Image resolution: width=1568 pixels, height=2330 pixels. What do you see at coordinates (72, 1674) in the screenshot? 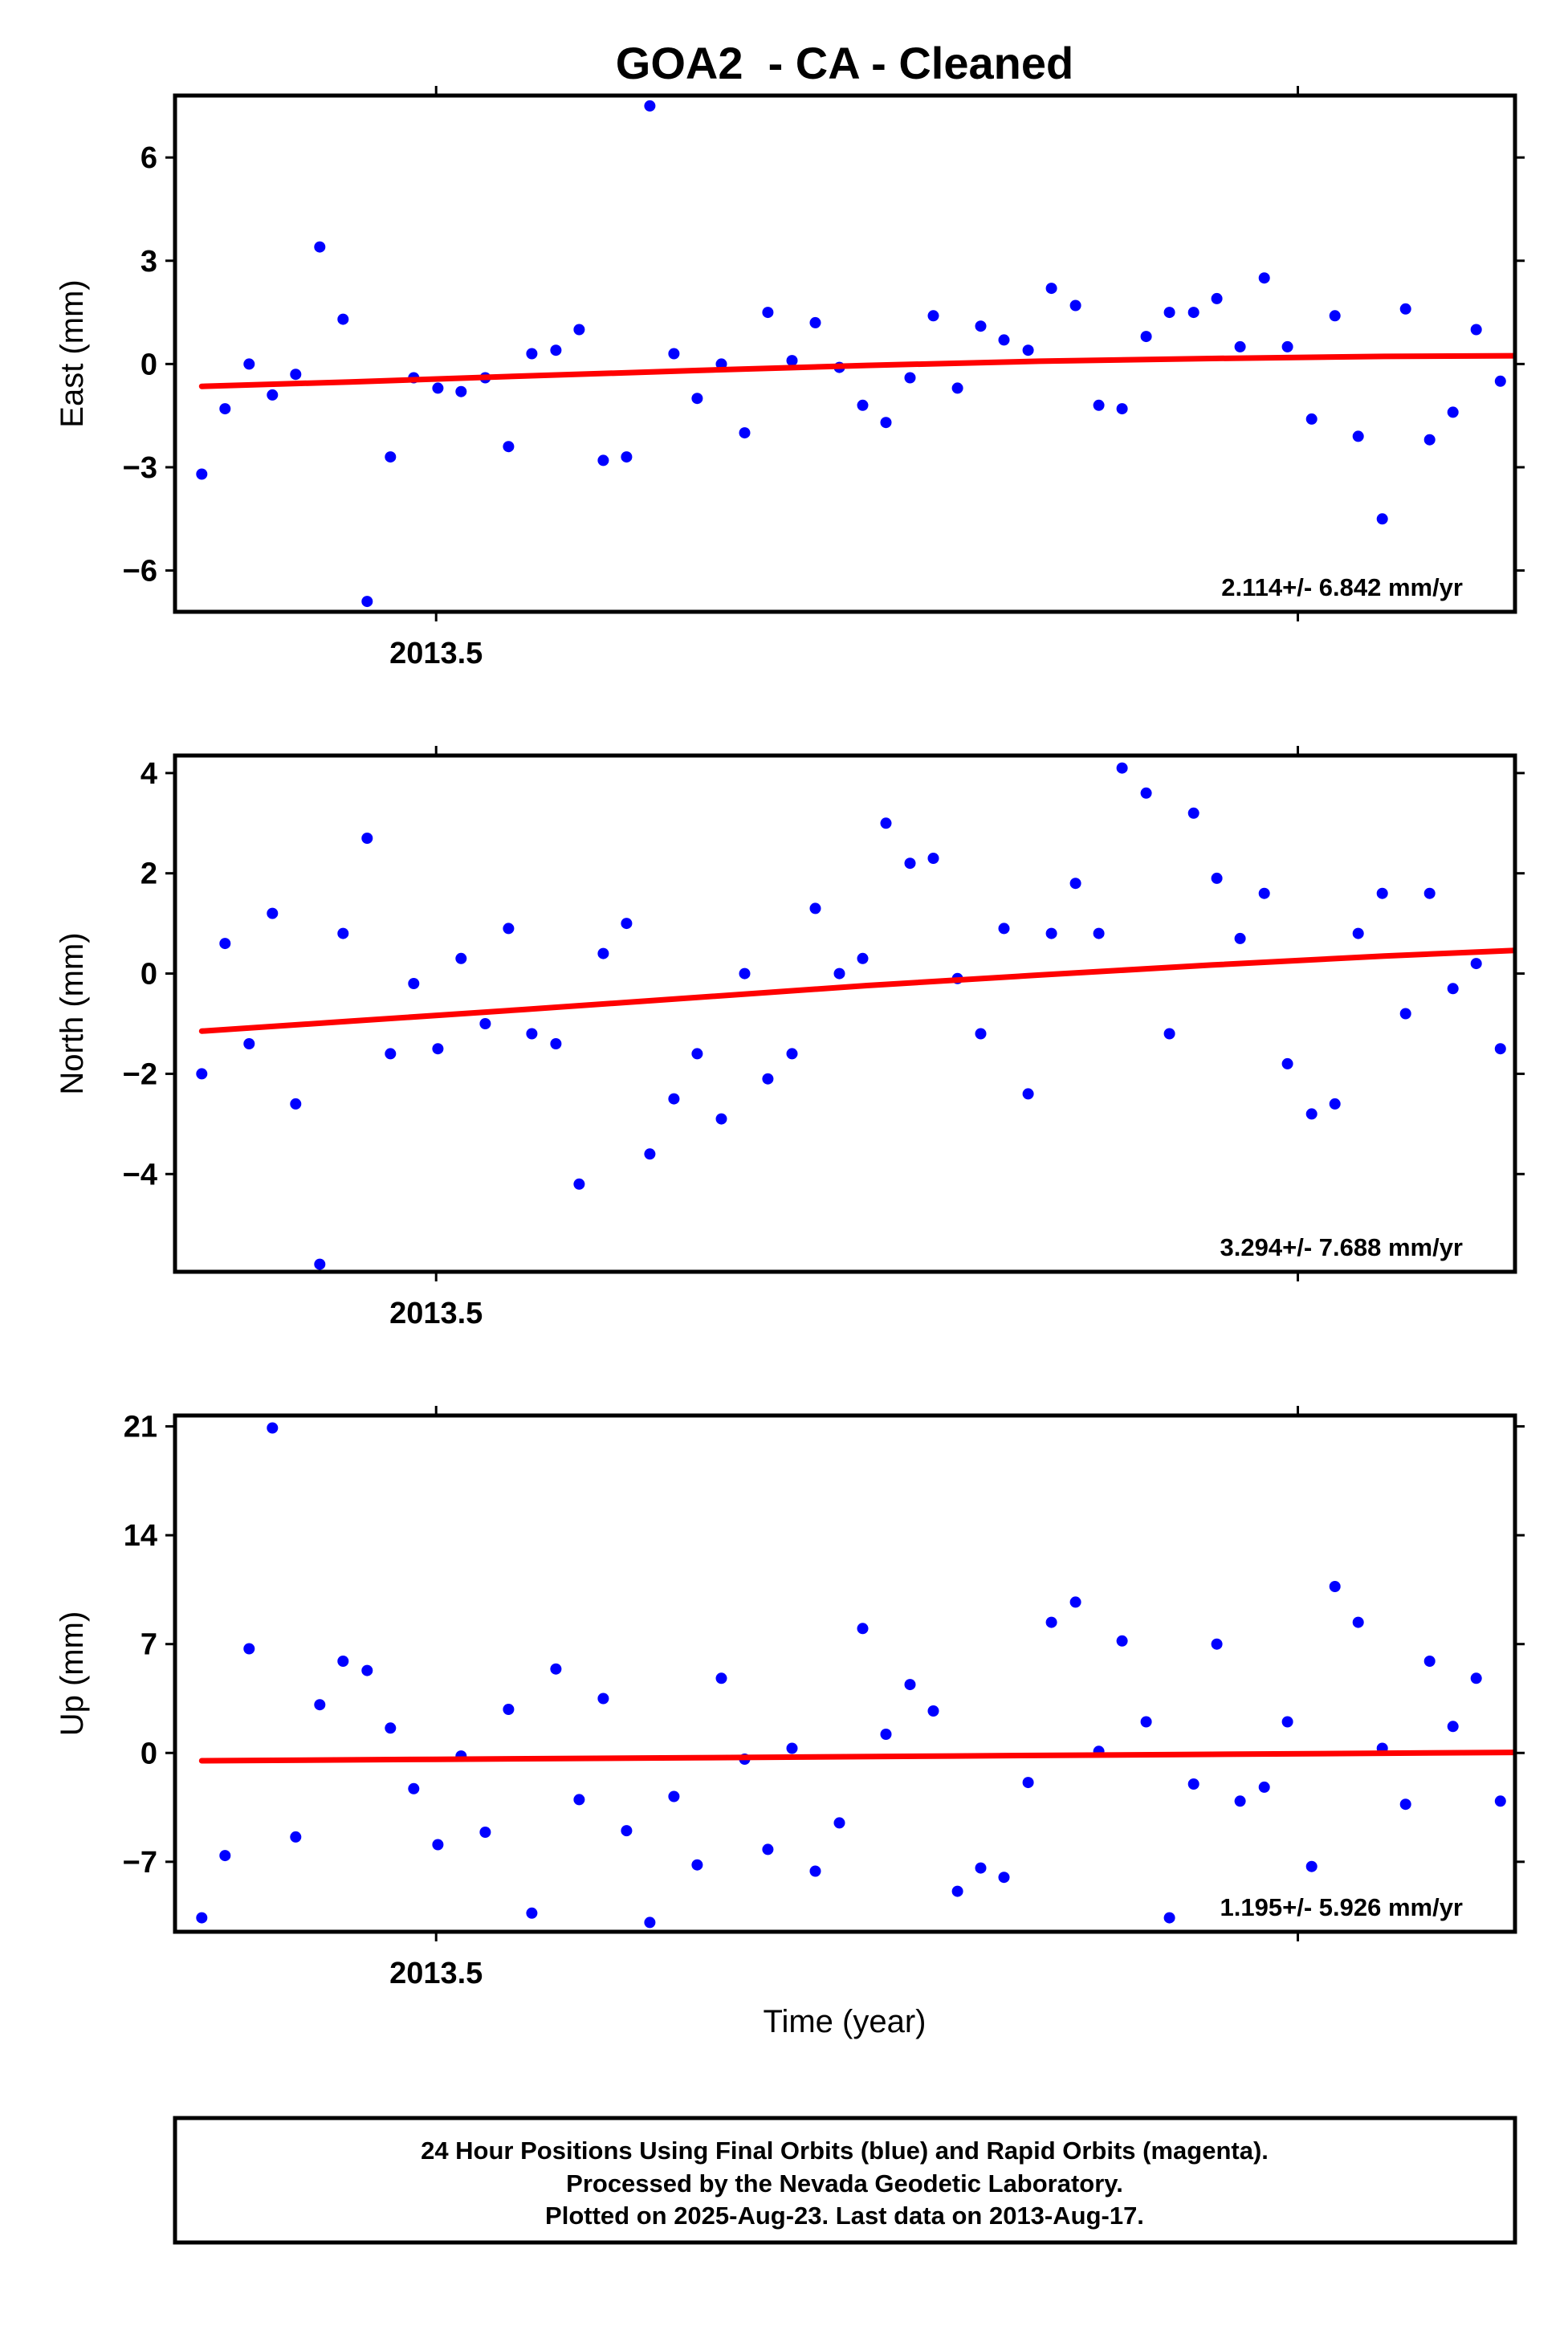
I see `up-y-axis-label: Up (mm)` at bounding box center [72, 1674].